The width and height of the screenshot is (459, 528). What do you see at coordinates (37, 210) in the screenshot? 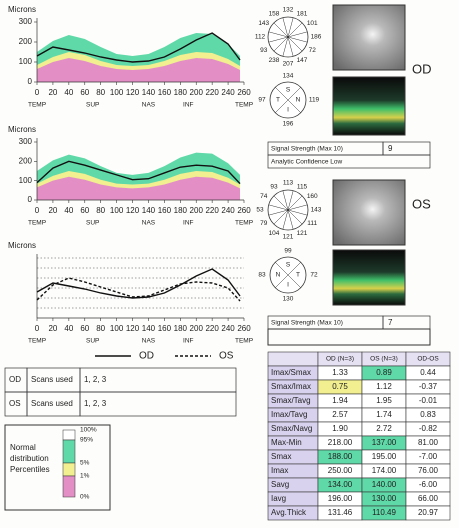
I see `x-tick-label: 0` at bounding box center [37, 210].